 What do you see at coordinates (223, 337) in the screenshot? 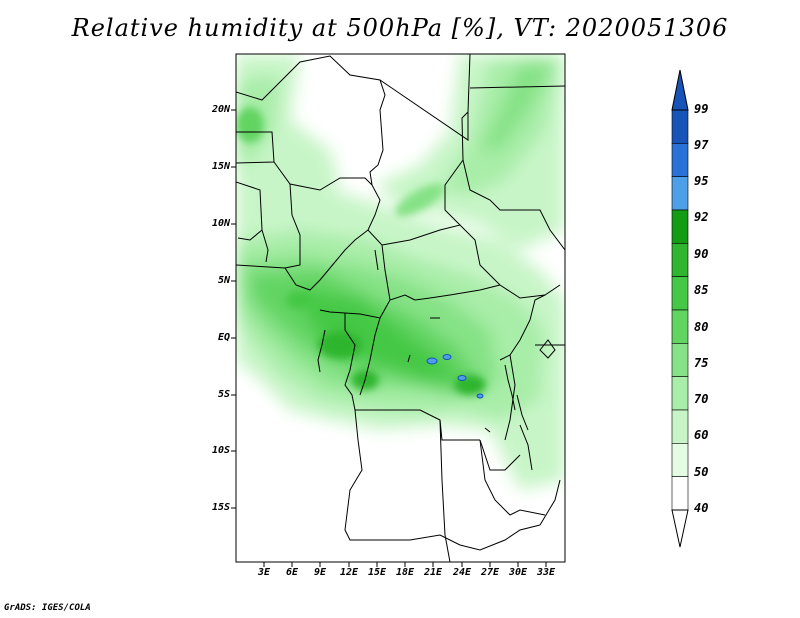
I see `lat-label-eq: EQ` at bounding box center [223, 337].